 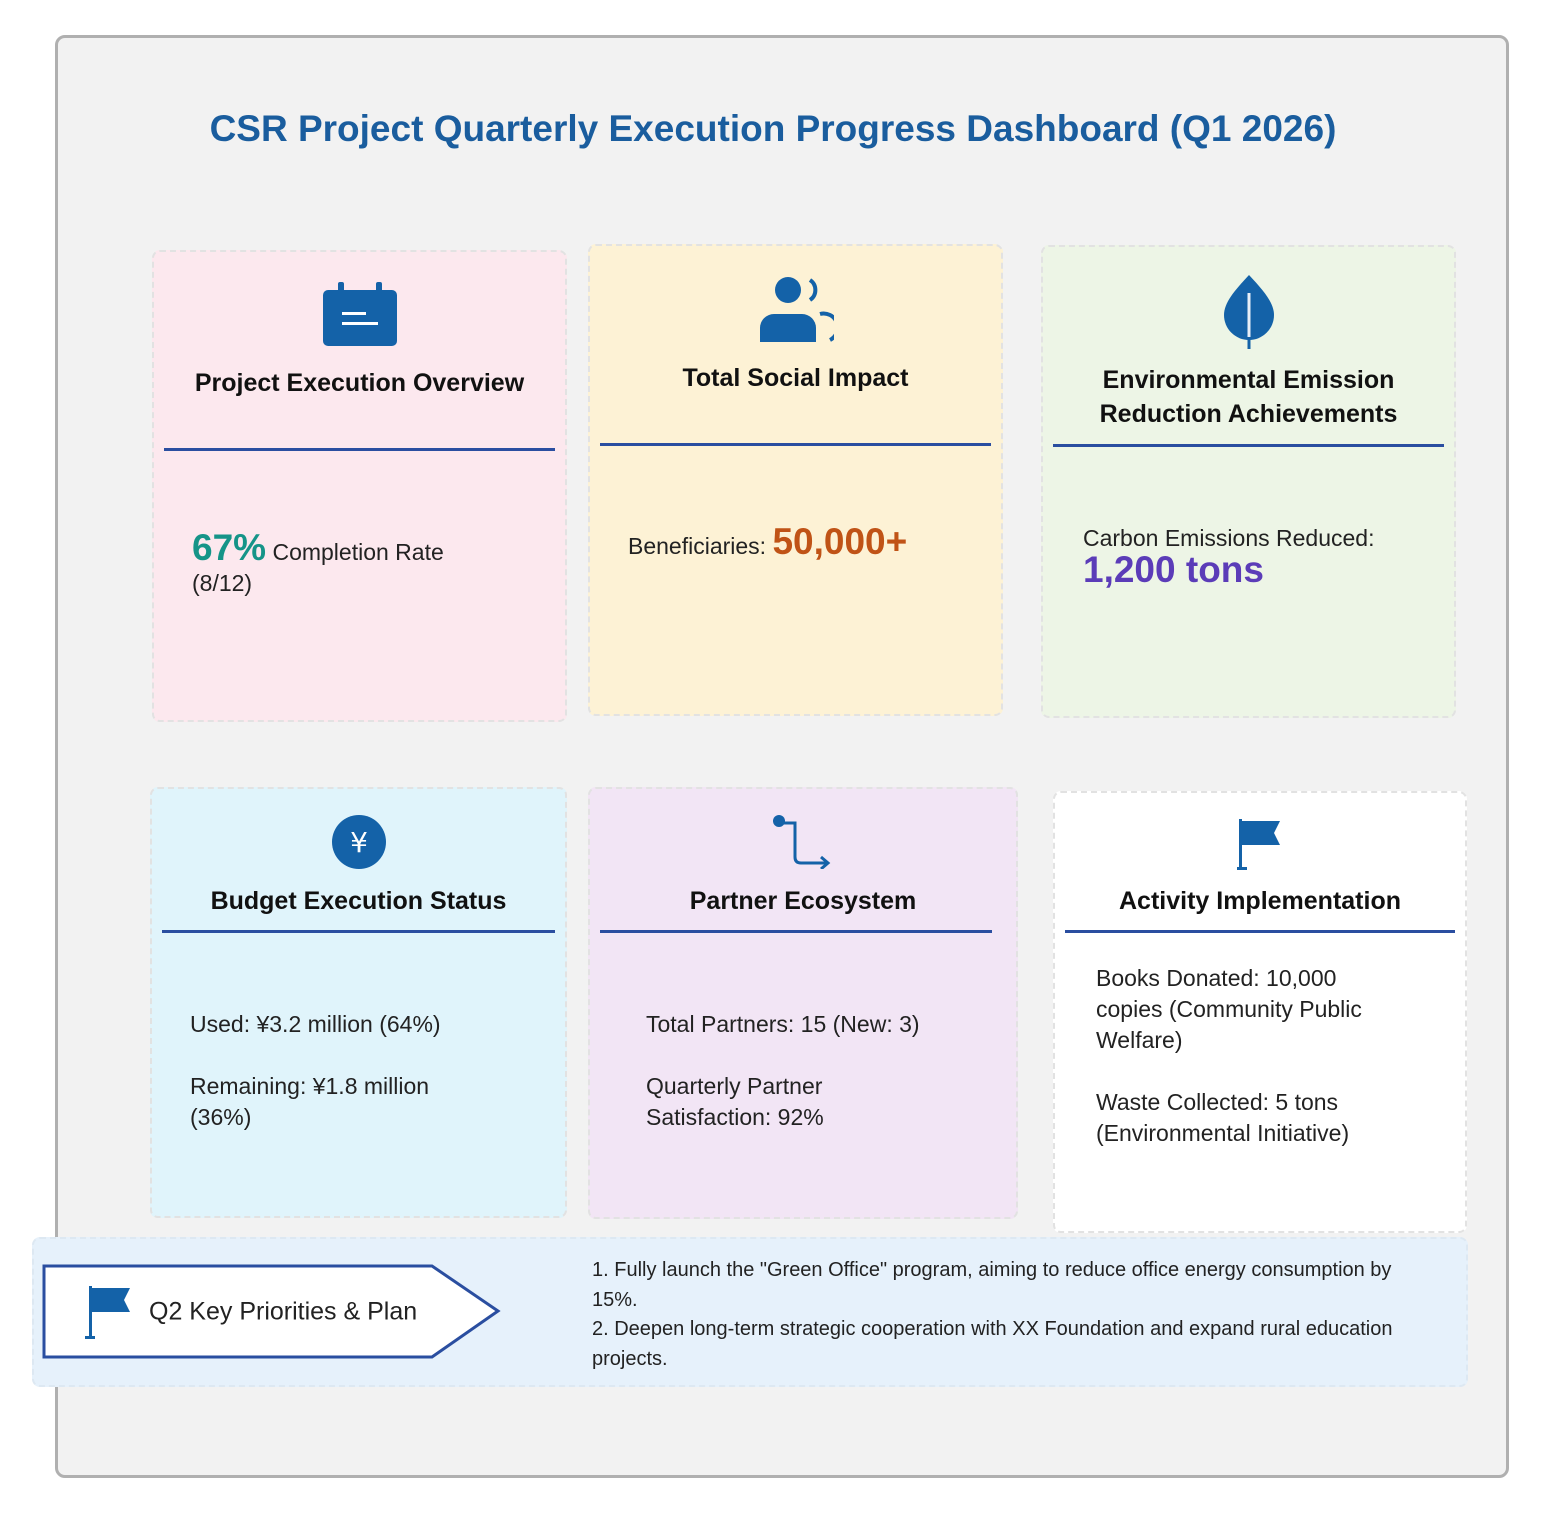 I want to click on card-body: Carbon Emissions Reduced: 1,200 tons, so click(x=1263, y=556).